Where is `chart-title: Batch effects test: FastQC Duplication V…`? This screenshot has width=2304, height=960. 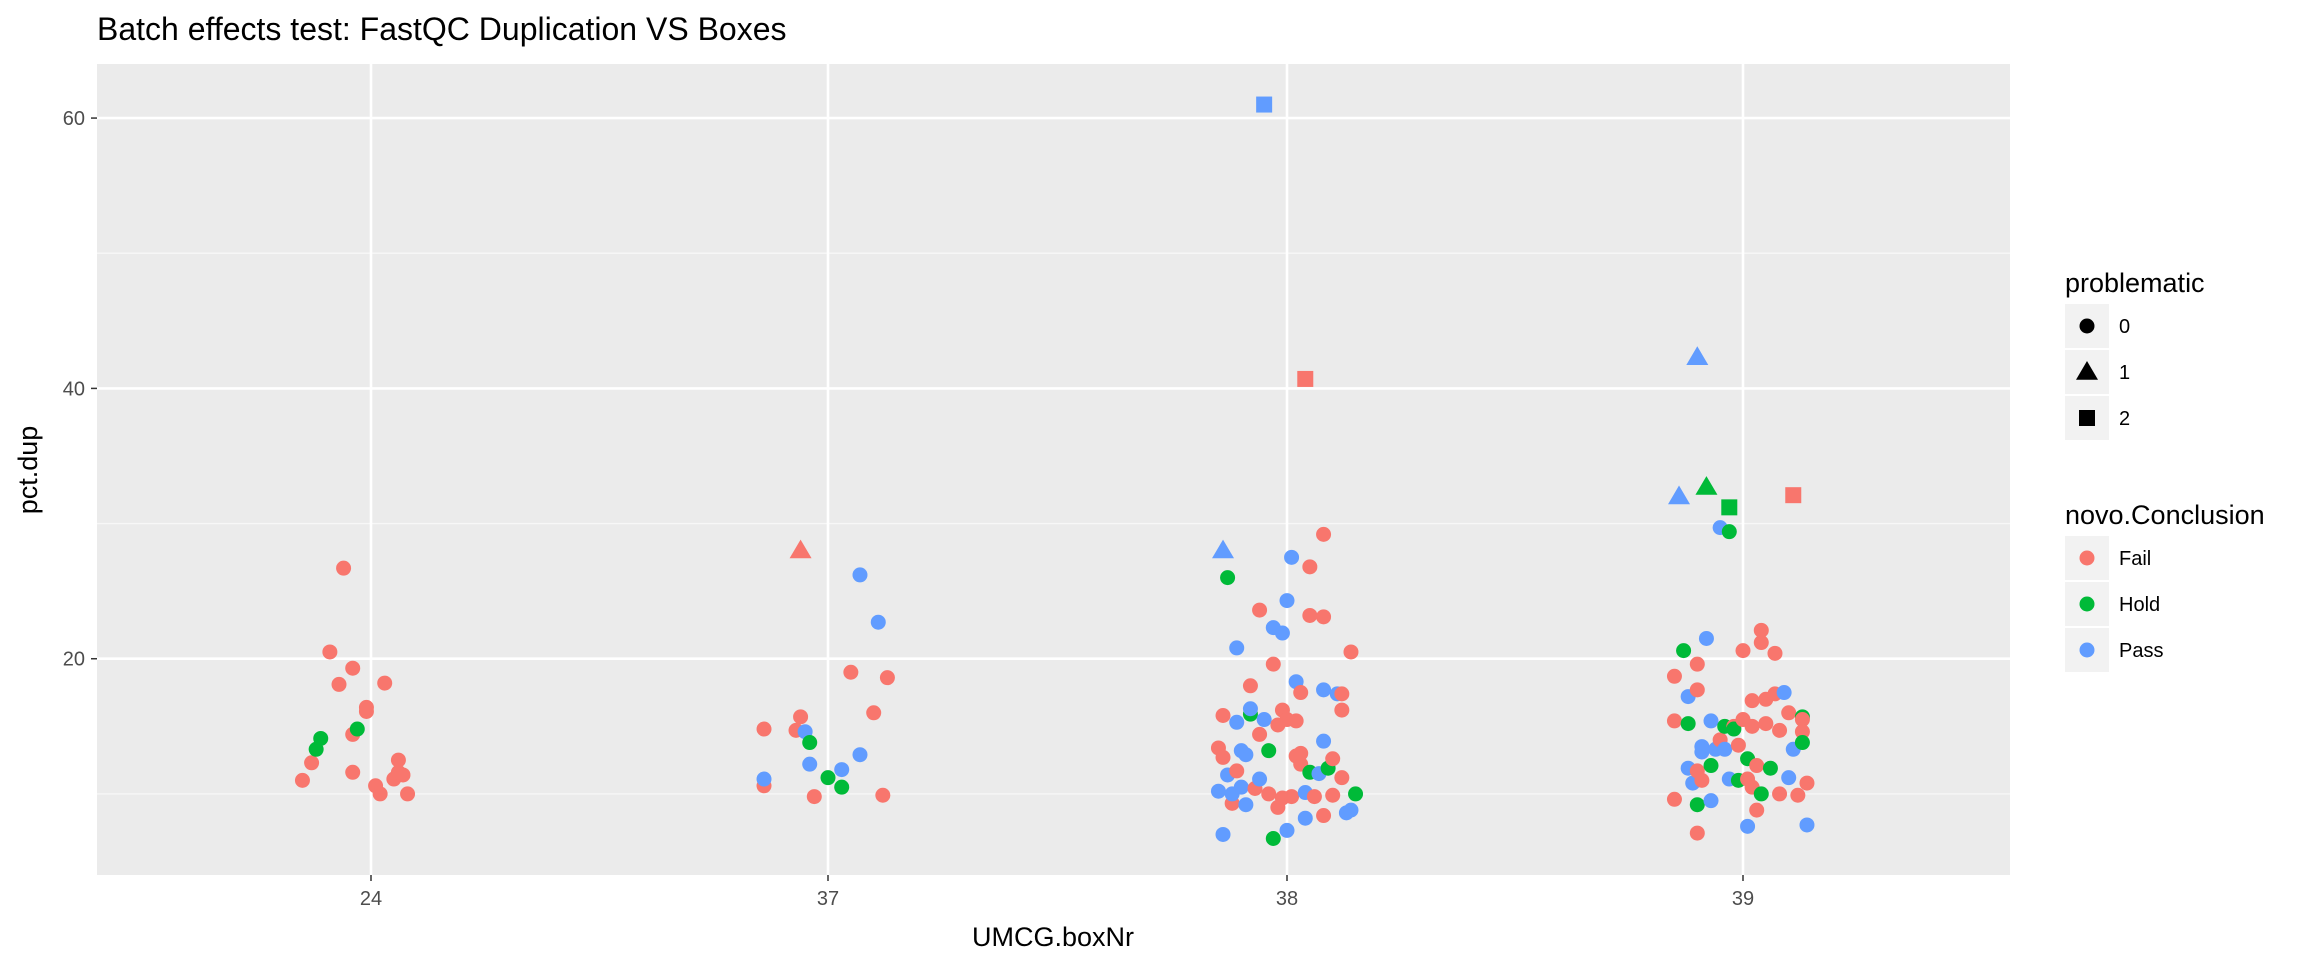
chart-title: Batch effects test: FastQC Duplication V… is located at coordinates (442, 29).